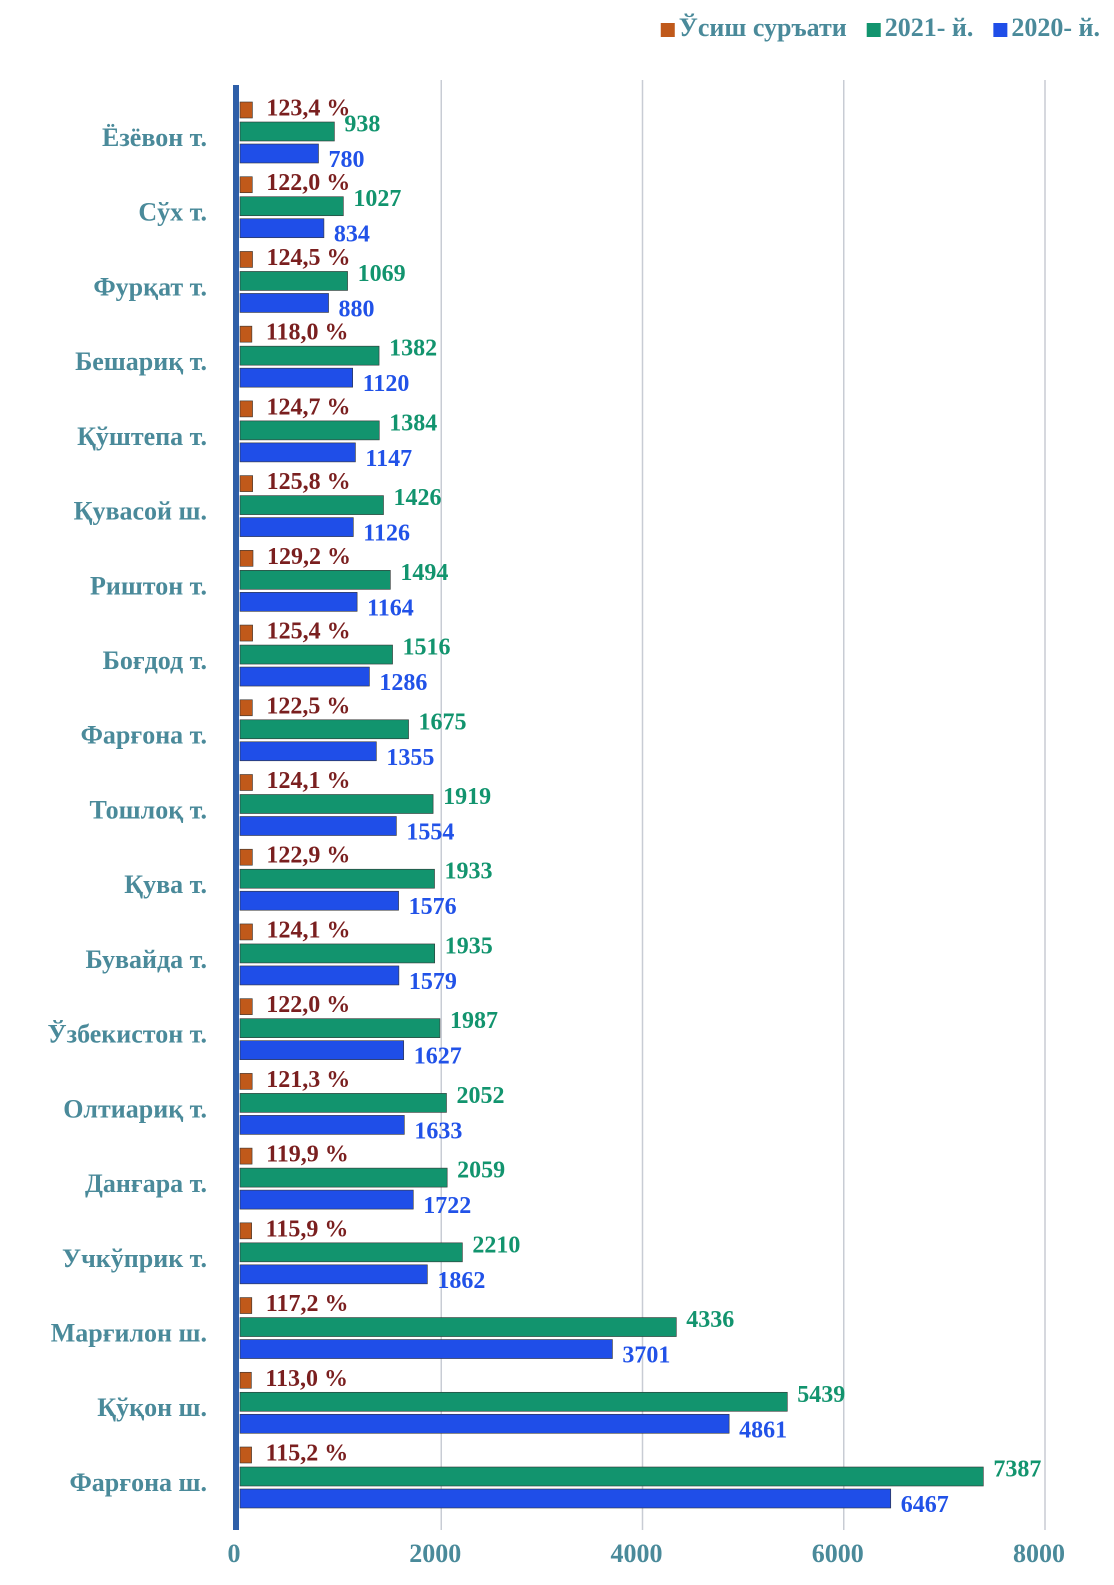  I want to click on data-label: 834, so click(352, 235).